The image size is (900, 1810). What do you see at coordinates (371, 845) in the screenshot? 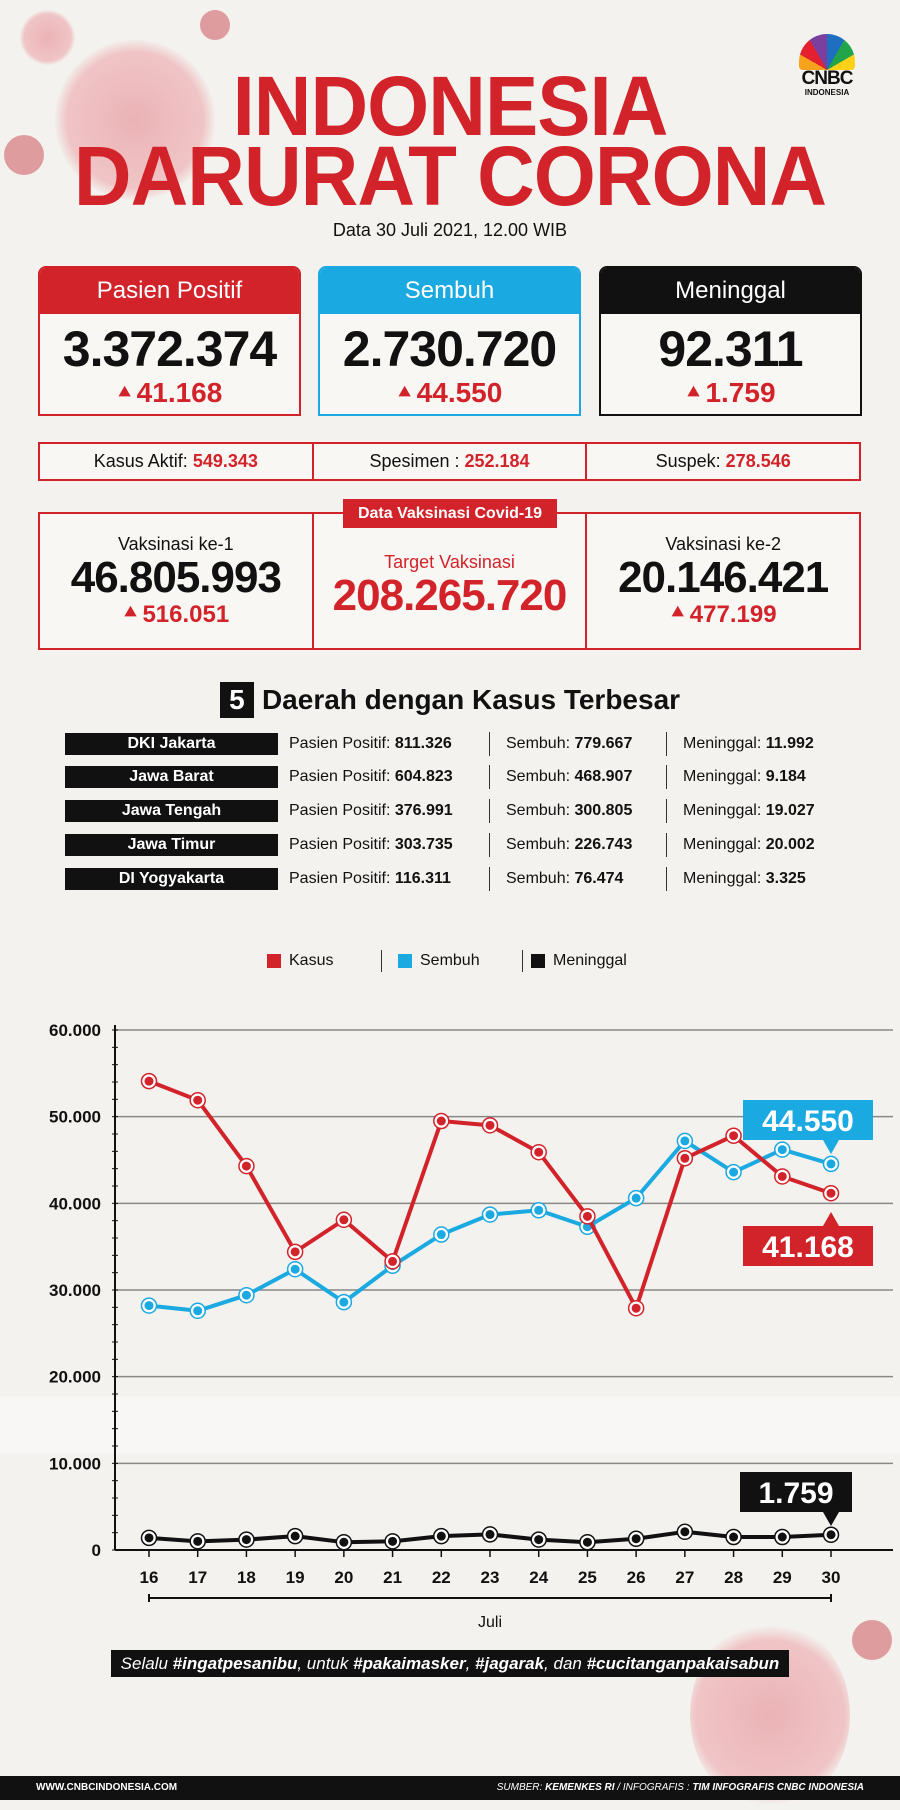
I see `region-positif: Pasien Positif: 303.735` at bounding box center [371, 845].